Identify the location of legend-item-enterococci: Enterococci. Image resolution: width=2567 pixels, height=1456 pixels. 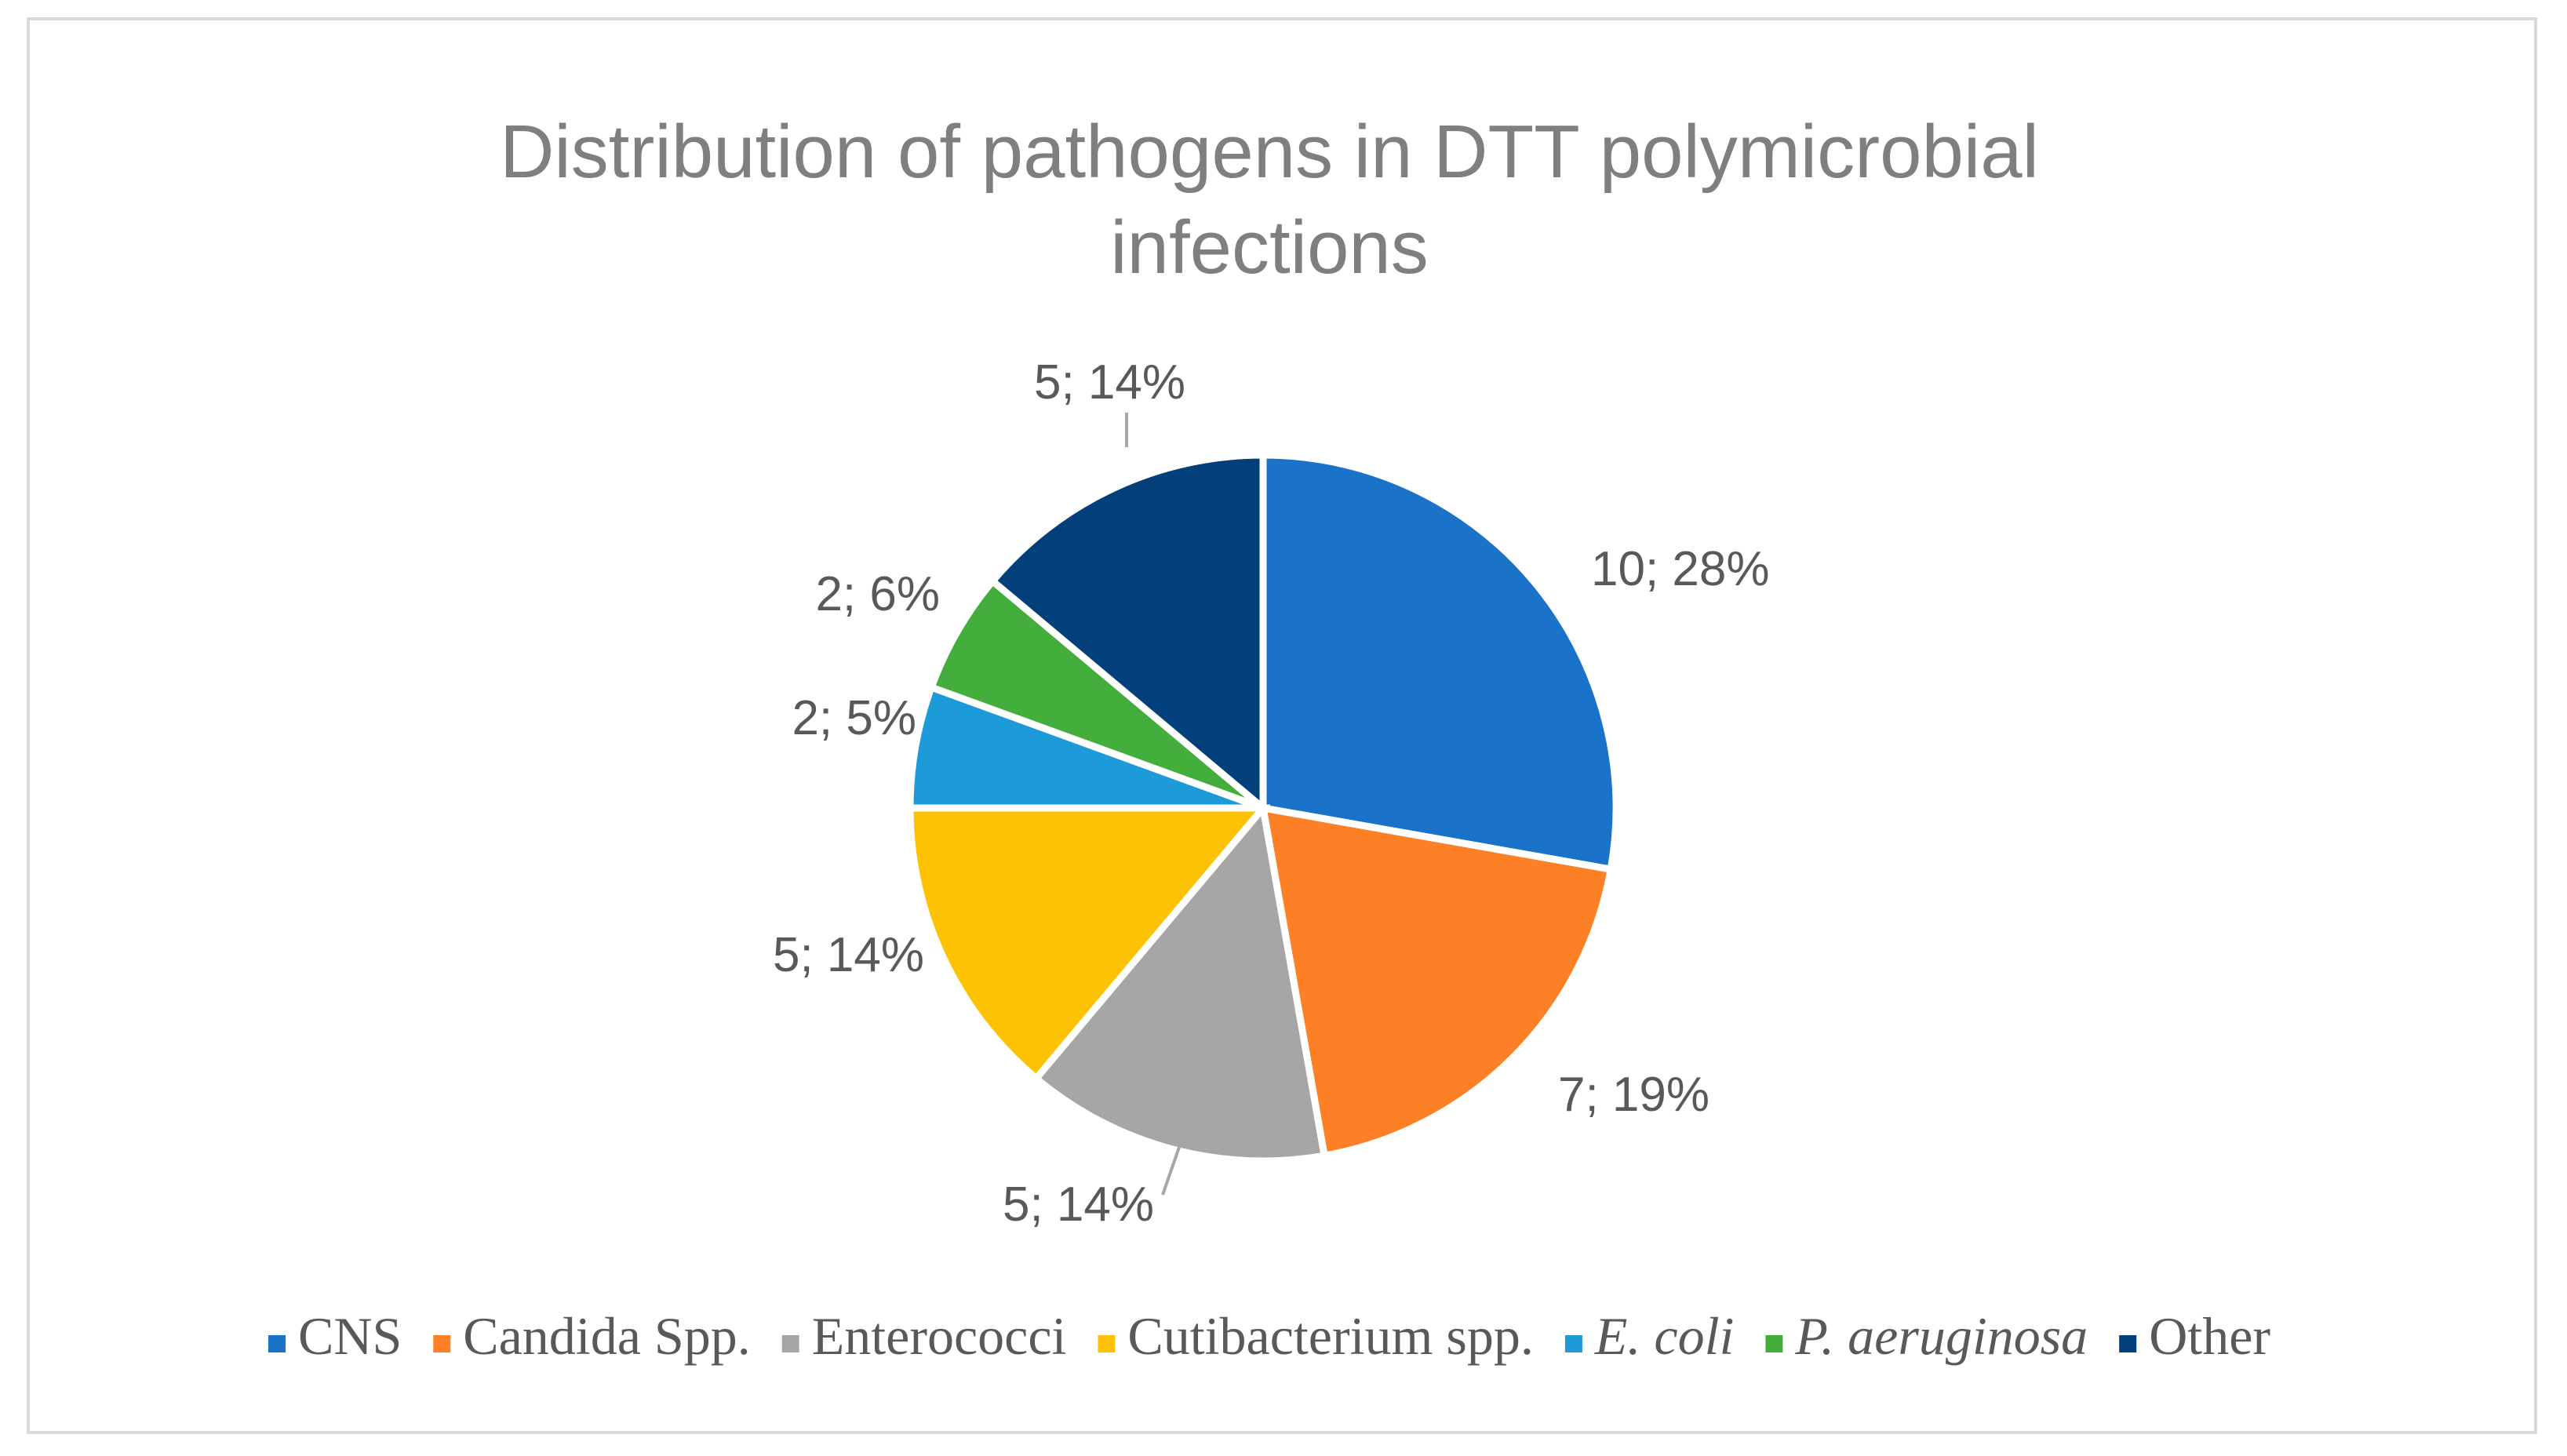
(924, 1336).